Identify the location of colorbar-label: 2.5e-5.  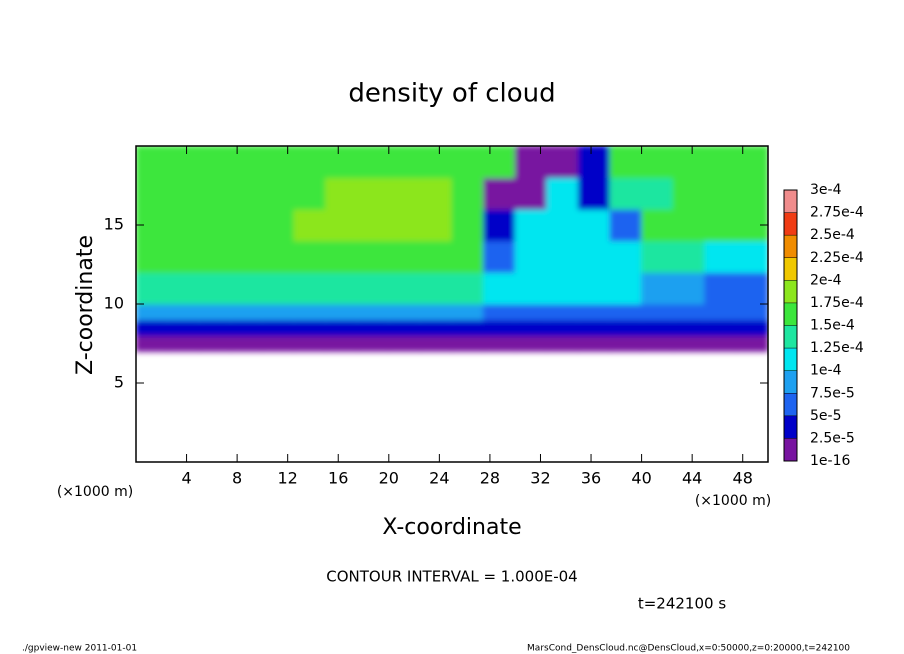
(832, 438).